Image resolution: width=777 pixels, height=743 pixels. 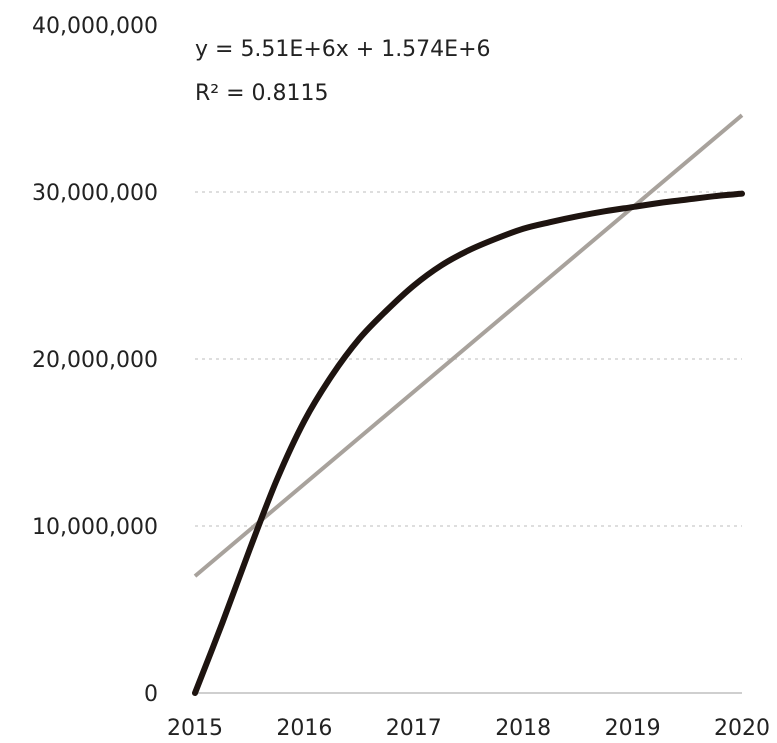 I want to click on x-axis-tick-labels: 2015 2016 2017 2018 2019 2020, so click(x=468, y=728).